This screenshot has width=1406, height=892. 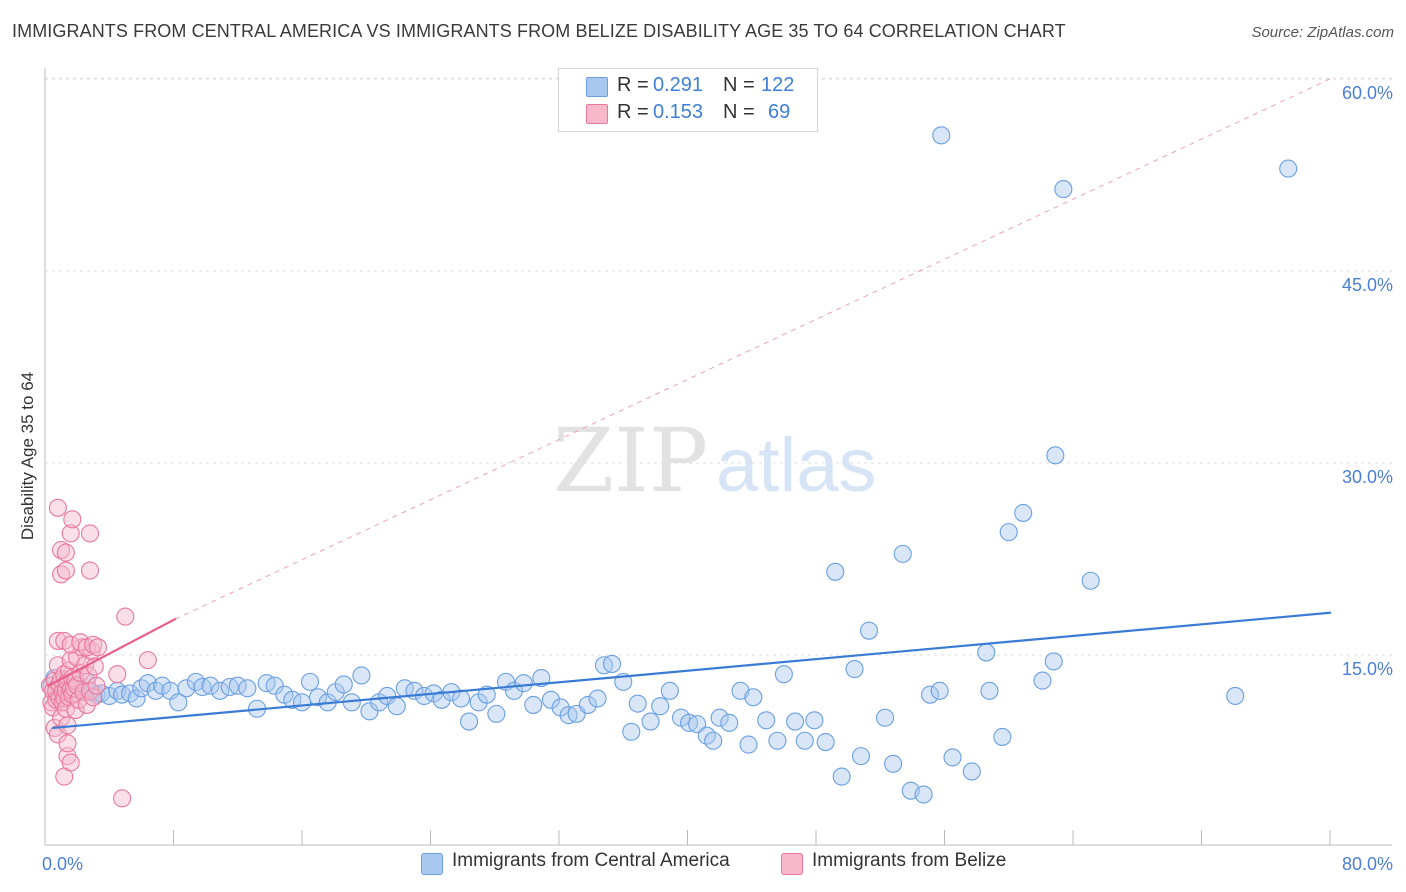 I want to click on x-tick-labels: 0.0% 80.0%, so click(x=717, y=864).